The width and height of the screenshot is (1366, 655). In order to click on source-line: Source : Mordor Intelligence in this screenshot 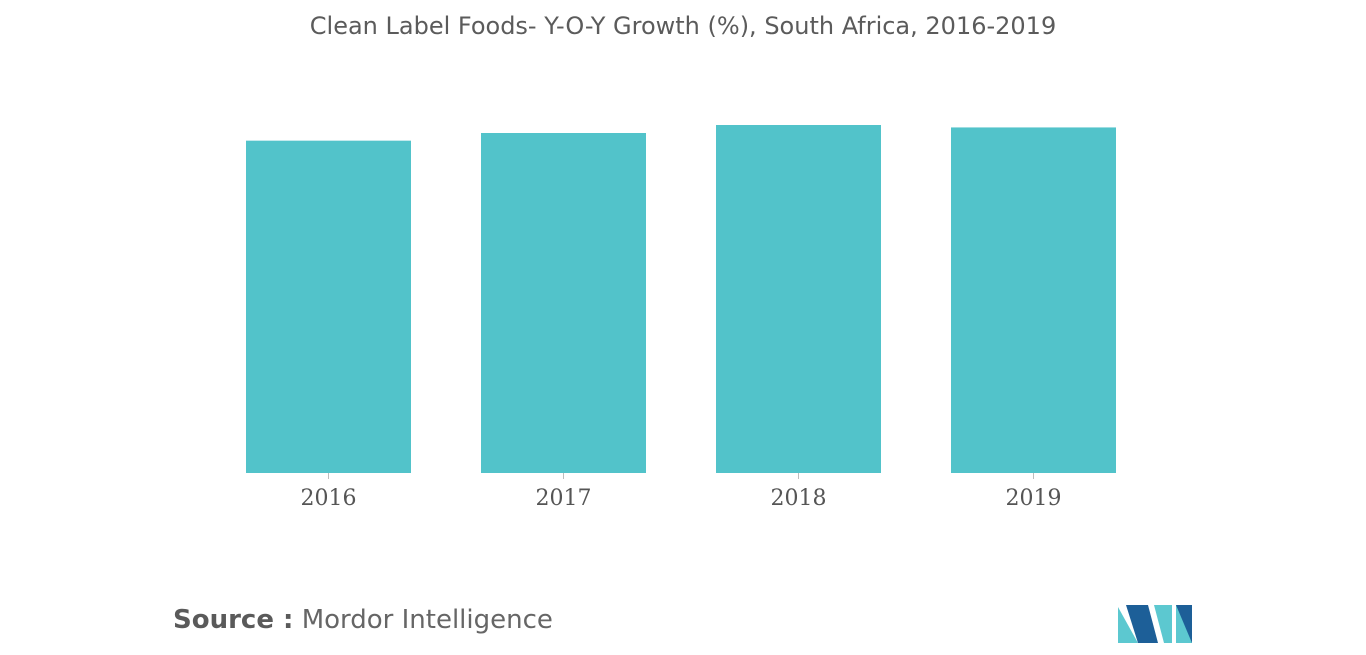, I will do `click(363, 620)`.